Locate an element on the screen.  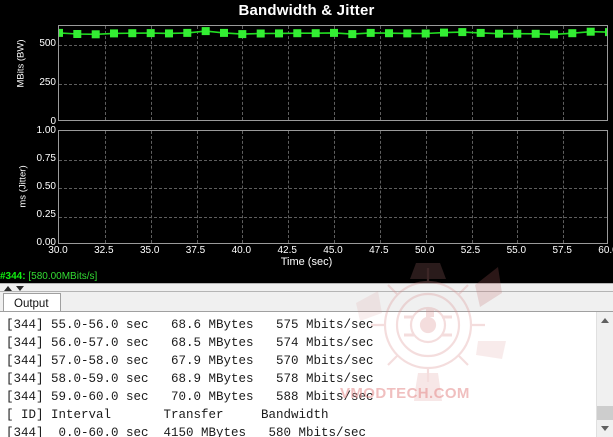
x-tick-label: 30.0 is located at coordinates (58, 250).